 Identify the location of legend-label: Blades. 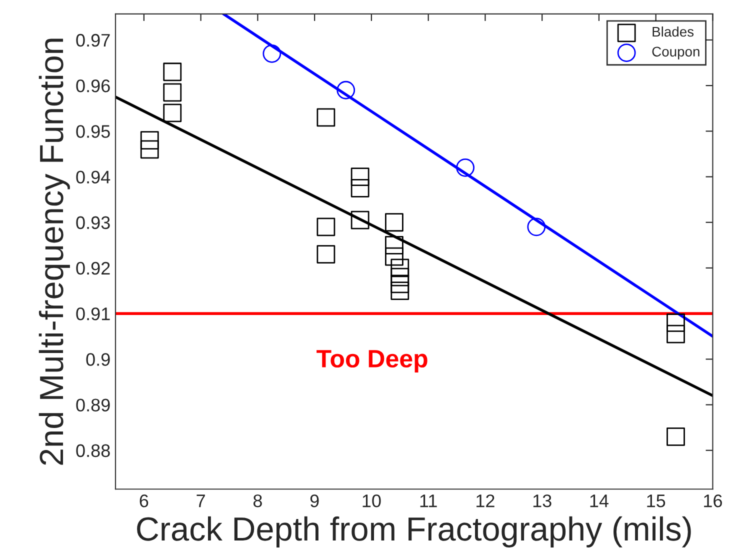
(673, 31).